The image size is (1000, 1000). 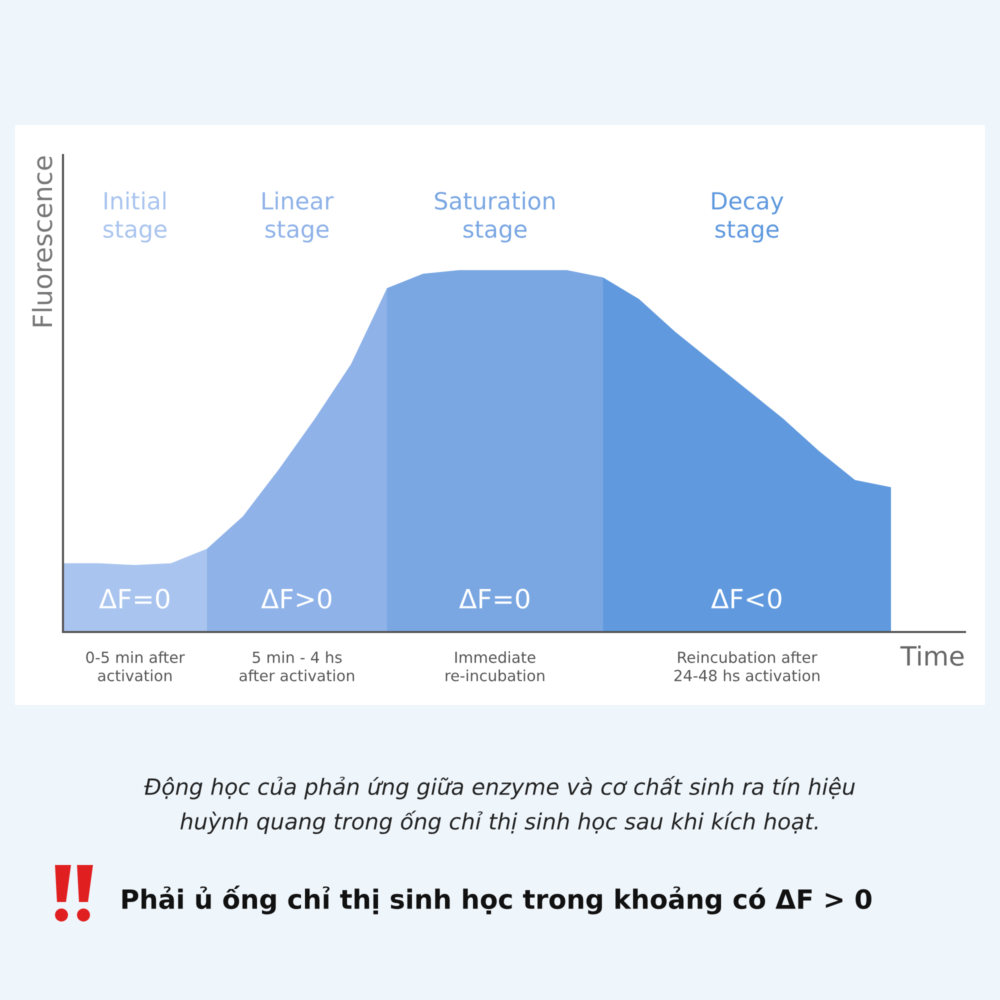 What do you see at coordinates (296, 598) in the screenshot?
I see `annotation: ΔF>0` at bounding box center [296, 598].